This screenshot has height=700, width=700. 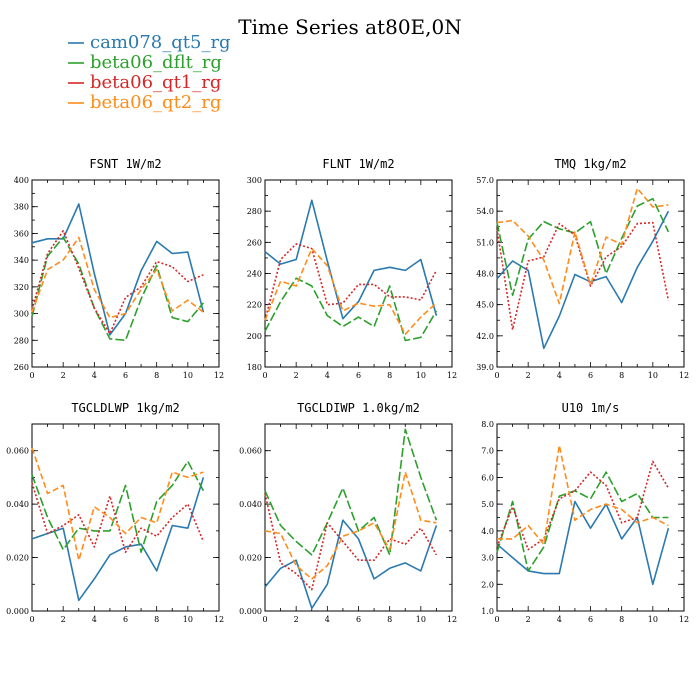 I want to click on panel-2: FLNT 1W/m2 0 2 4 6 8 10 12 180 200 220 240 260 280 300, so click(x=352, y=268).